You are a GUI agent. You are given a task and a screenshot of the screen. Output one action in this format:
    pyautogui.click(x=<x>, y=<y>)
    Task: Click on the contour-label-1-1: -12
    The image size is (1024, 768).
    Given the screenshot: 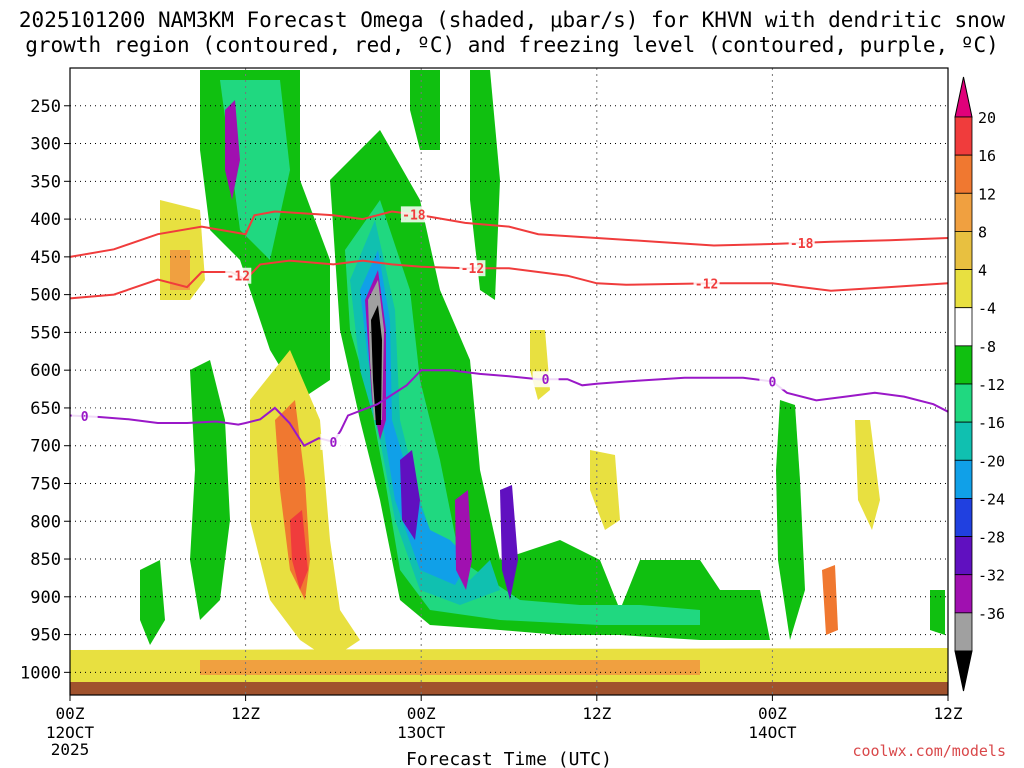 What is the action you would take?
    pyautogui.click(x=472, y=269)
    